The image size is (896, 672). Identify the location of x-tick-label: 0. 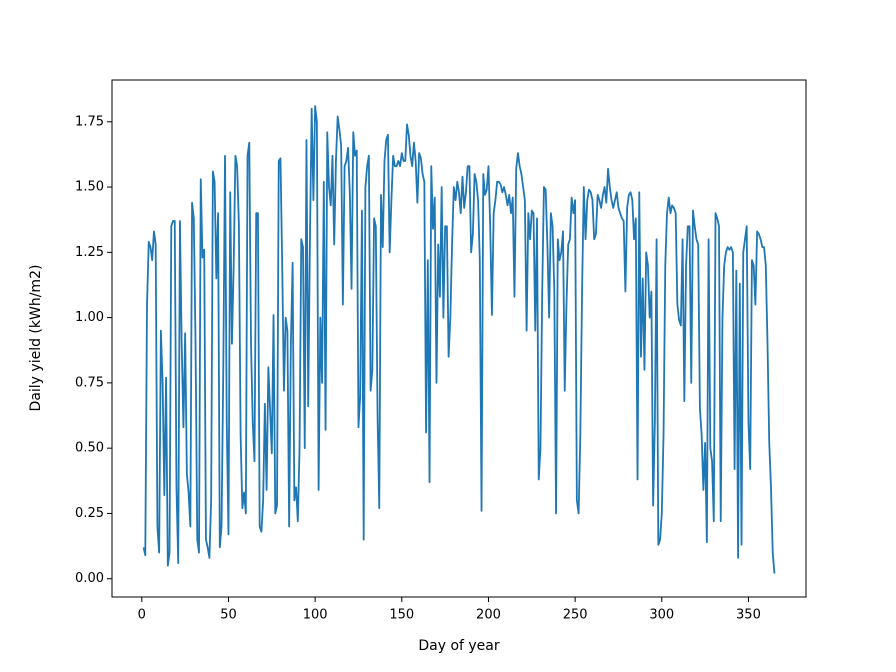
(142, 615).